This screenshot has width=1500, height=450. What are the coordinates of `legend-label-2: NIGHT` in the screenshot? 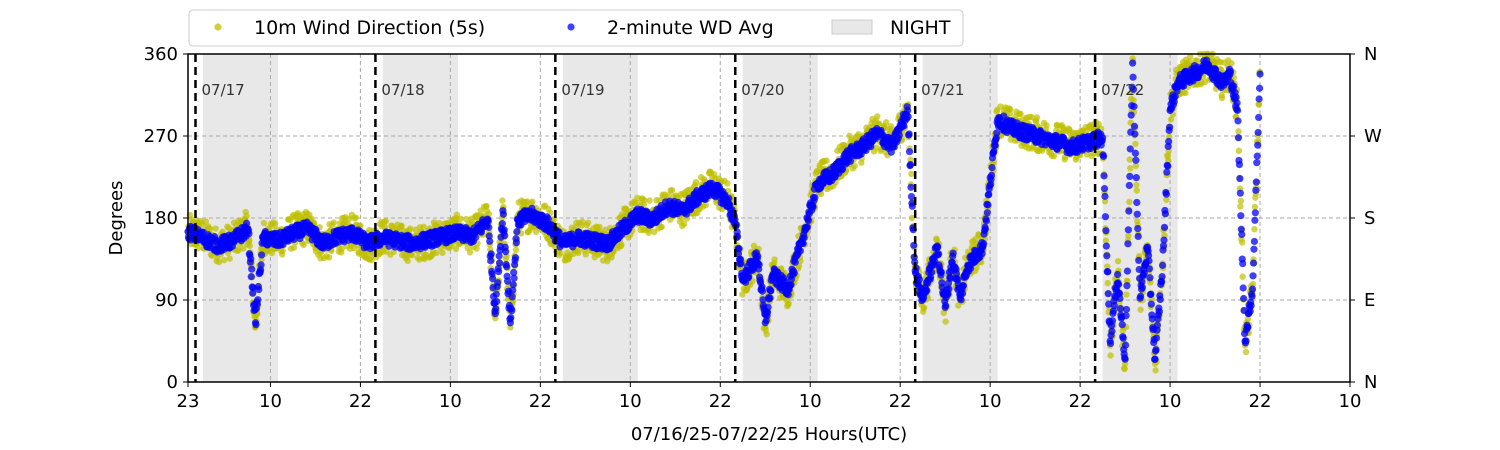 It's located at (920, 28).